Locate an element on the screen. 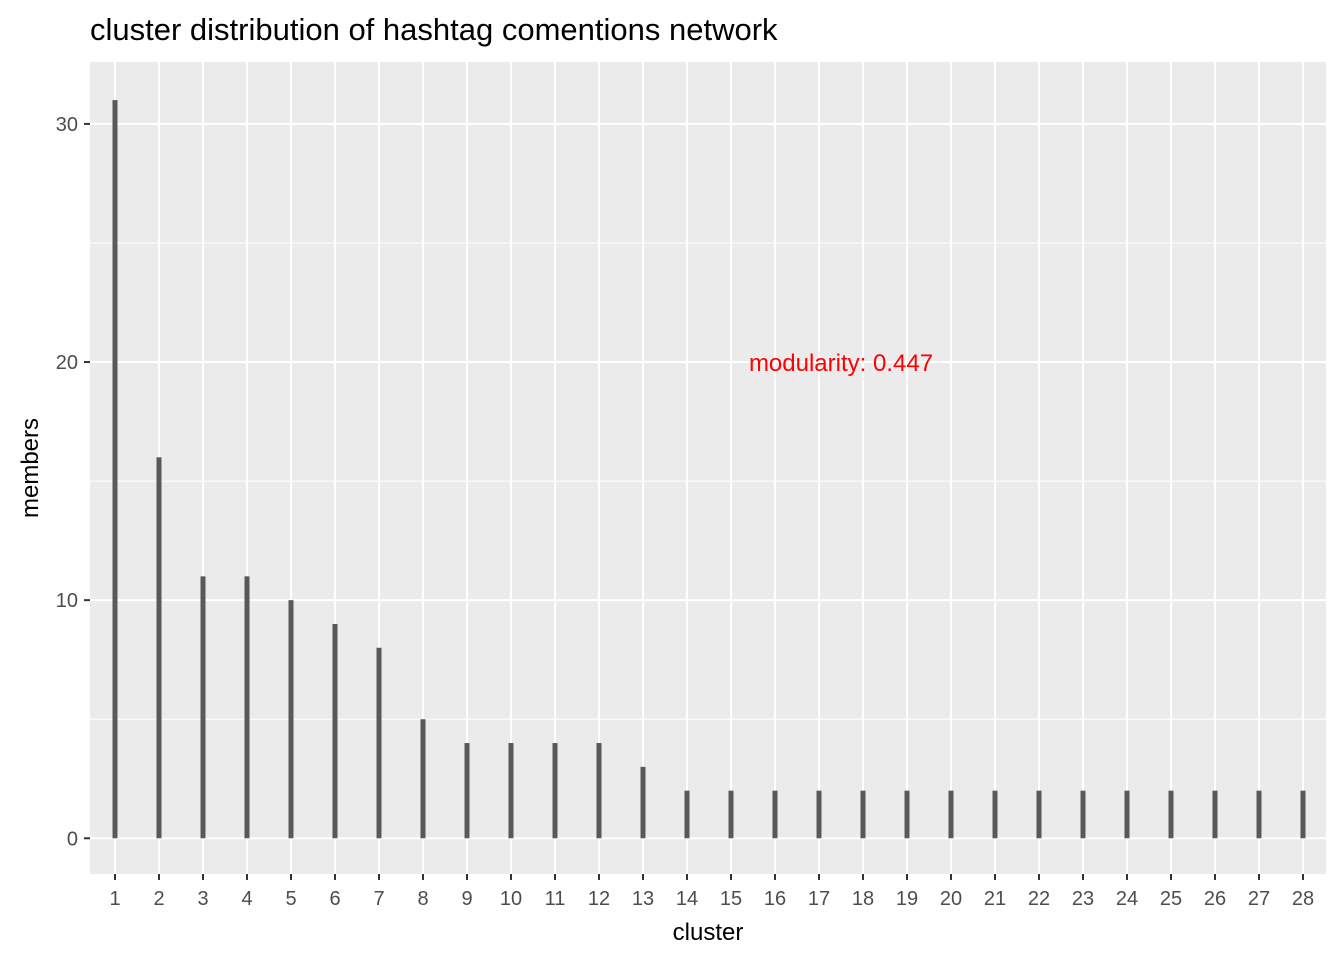 The image size is (1344, 960). x-axis-title: cluster is located at coordinates (708, 932).